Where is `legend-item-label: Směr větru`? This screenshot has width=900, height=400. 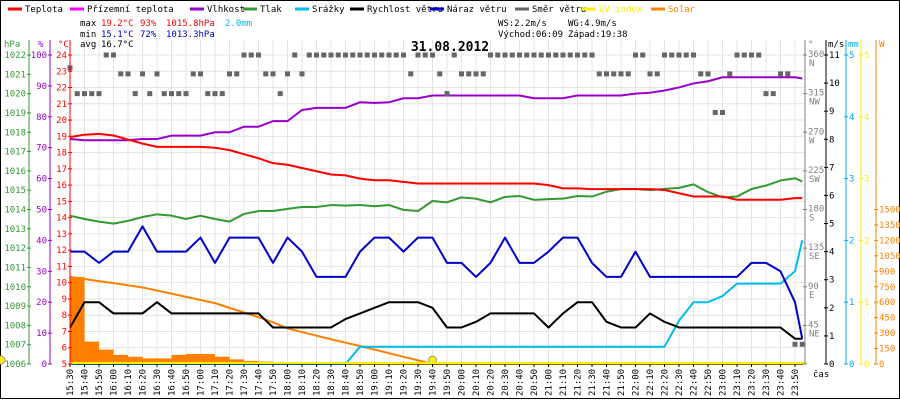 legend-item-label: Směr větru is located at coordinates (559, 10).